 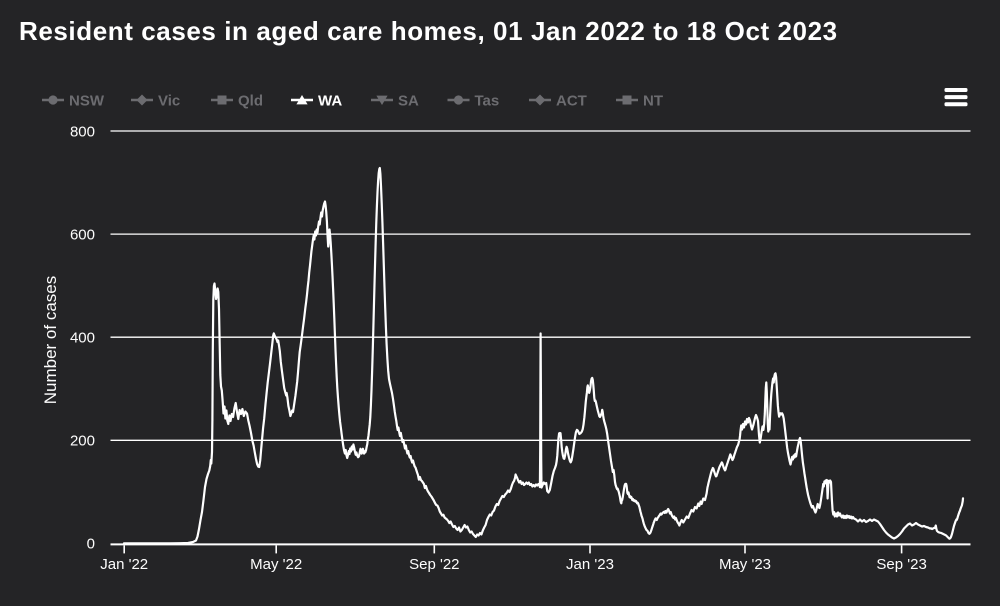 I want to click on svg-text: NT, so click(x=653, y=100).